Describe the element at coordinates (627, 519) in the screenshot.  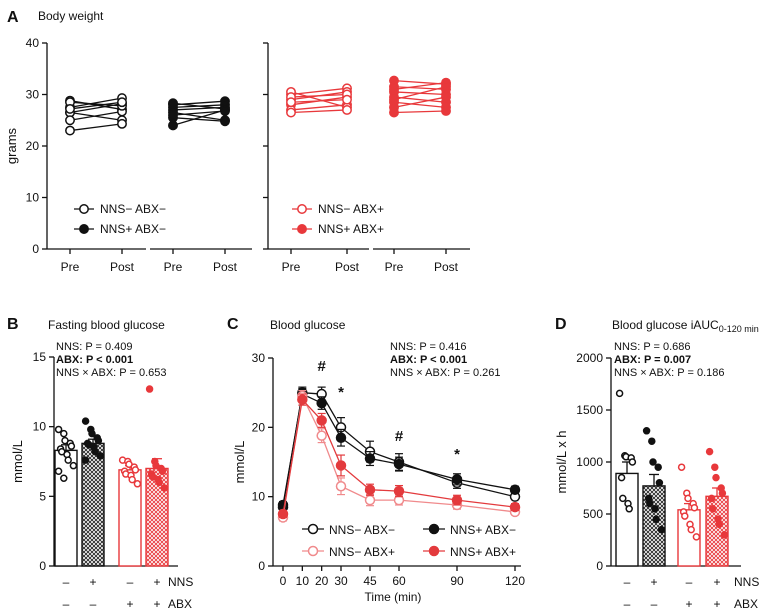
I see `bar` at that location.